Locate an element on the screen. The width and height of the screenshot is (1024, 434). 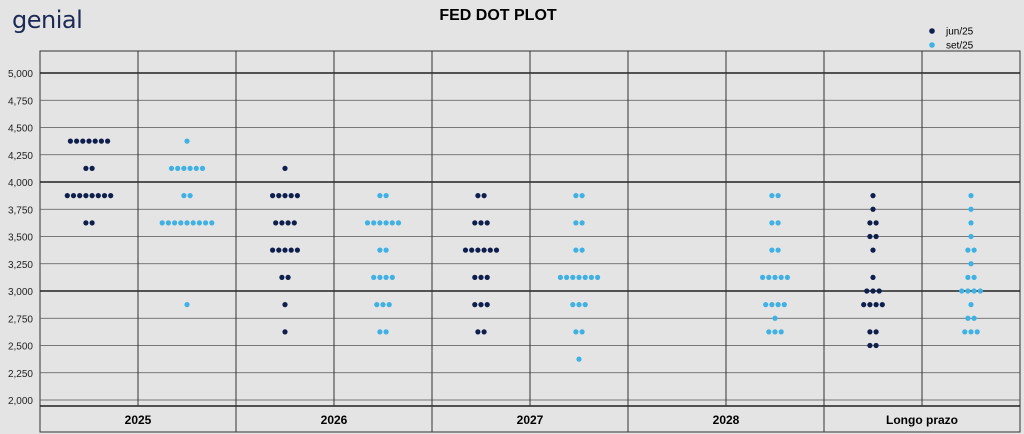
y-tick-label: 4,500 is located at coordinates (20, 129).